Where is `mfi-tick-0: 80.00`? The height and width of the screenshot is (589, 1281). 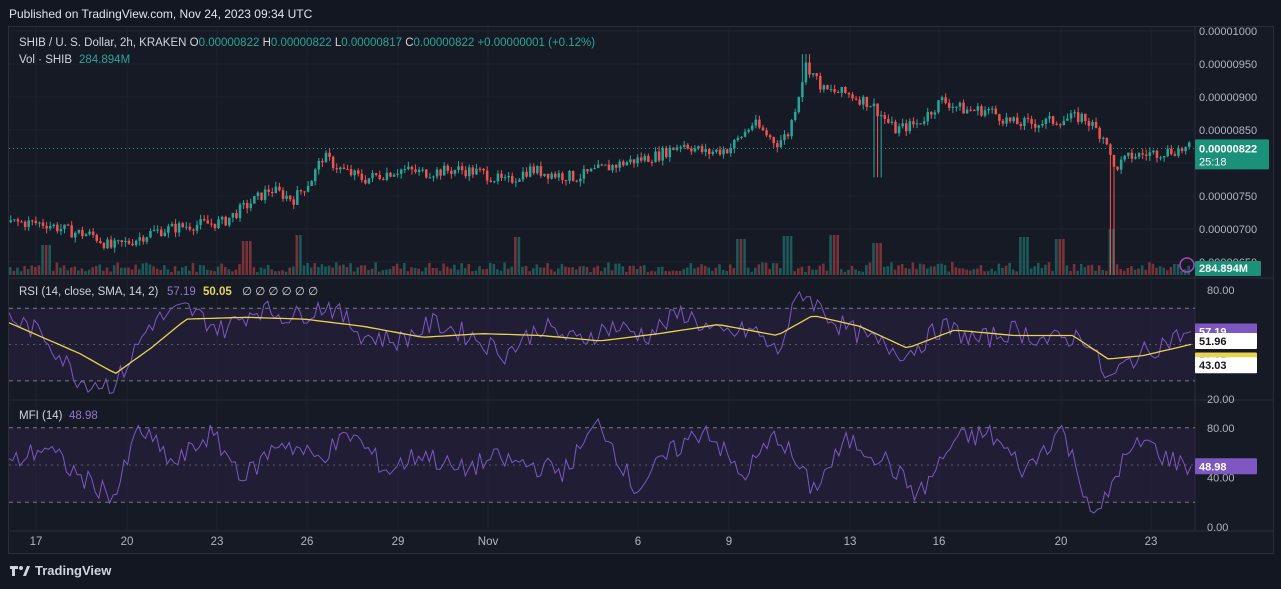
mfi-tick-0: 80.00 is located at coordinates (1221, 429).